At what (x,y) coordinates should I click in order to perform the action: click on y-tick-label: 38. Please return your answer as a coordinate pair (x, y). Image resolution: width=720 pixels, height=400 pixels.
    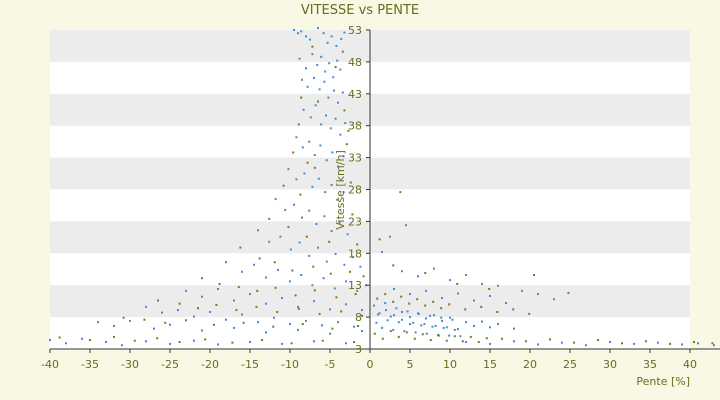
    Looking at the image, I should click on (355, 126).